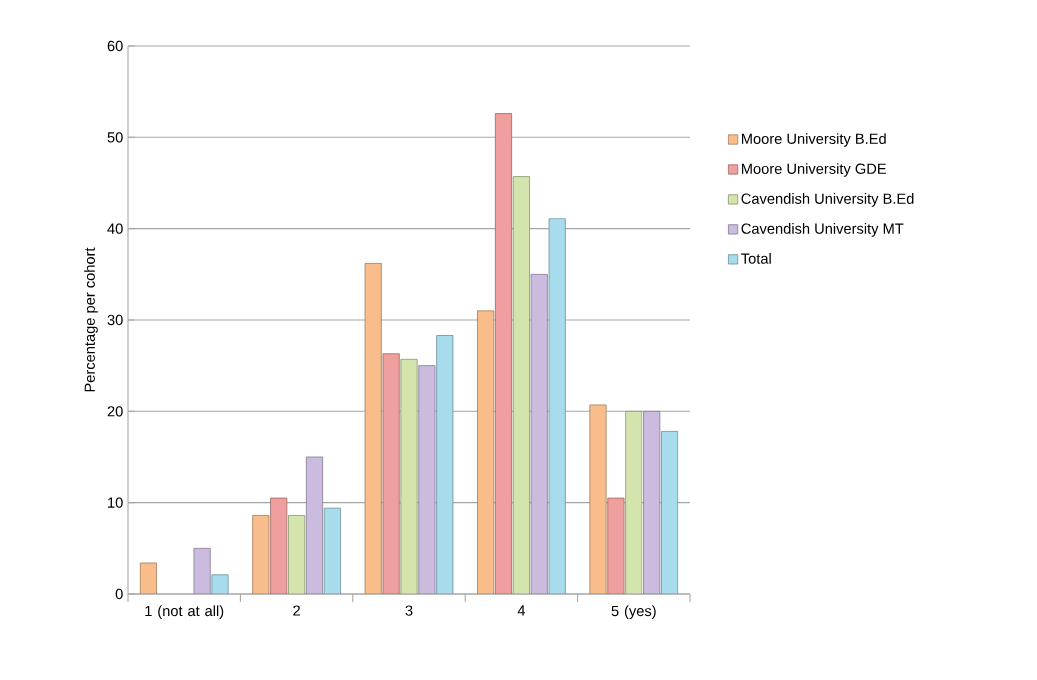 The width and height of the screenshot is (1037, 680). I want to click on y-tick-label: 50, so click(115, 137).